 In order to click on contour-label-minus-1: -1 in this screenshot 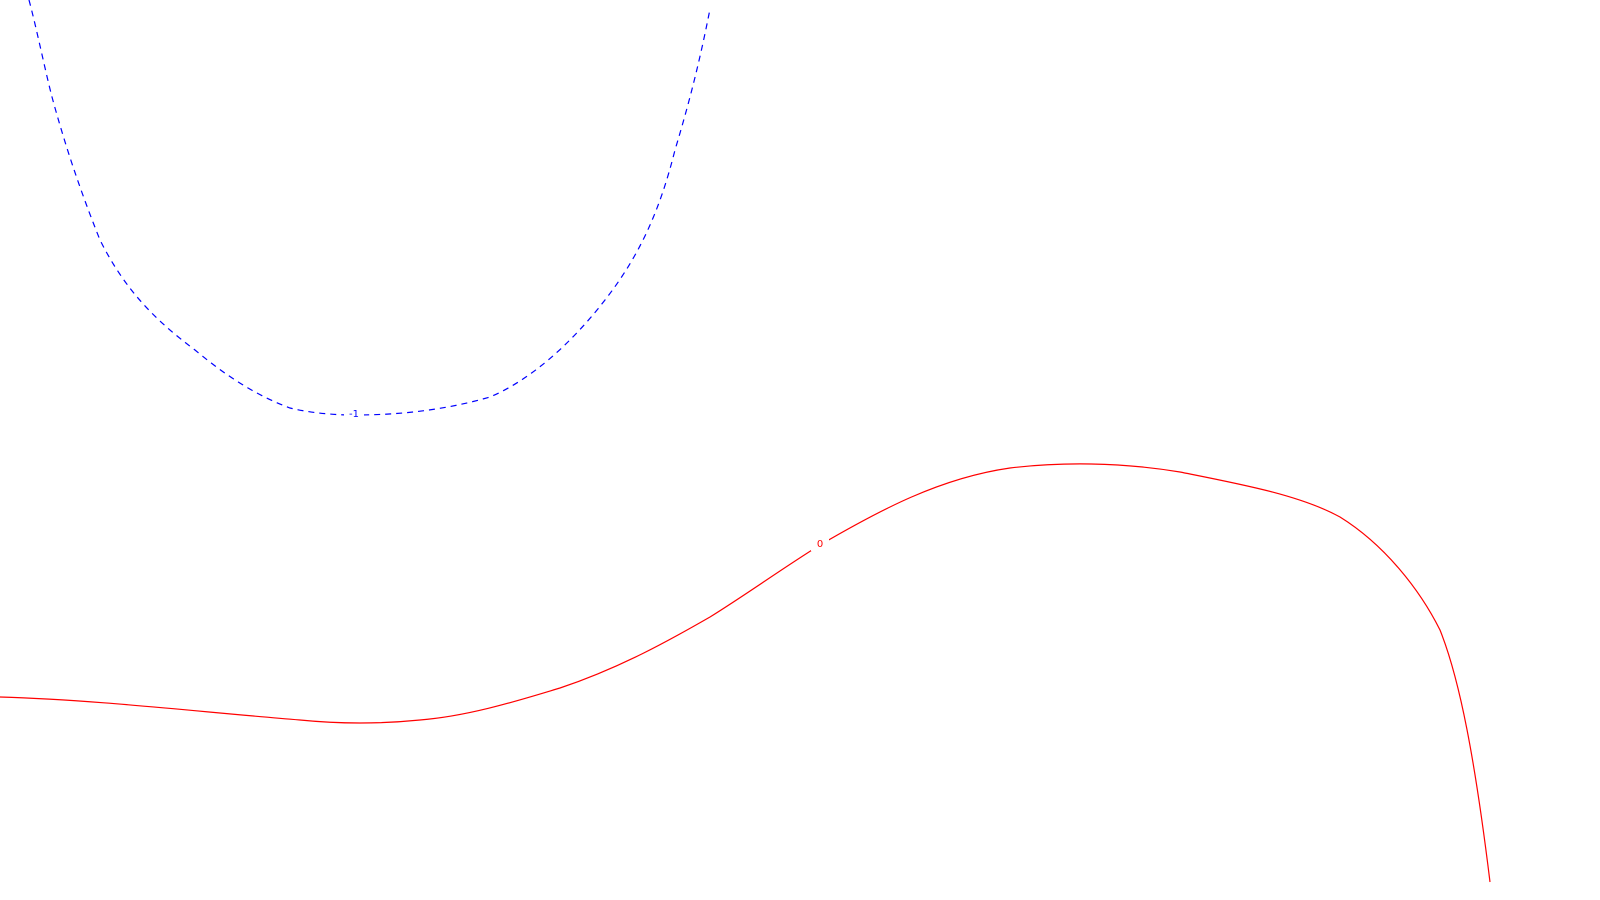, I will do `click(354, 414)`.